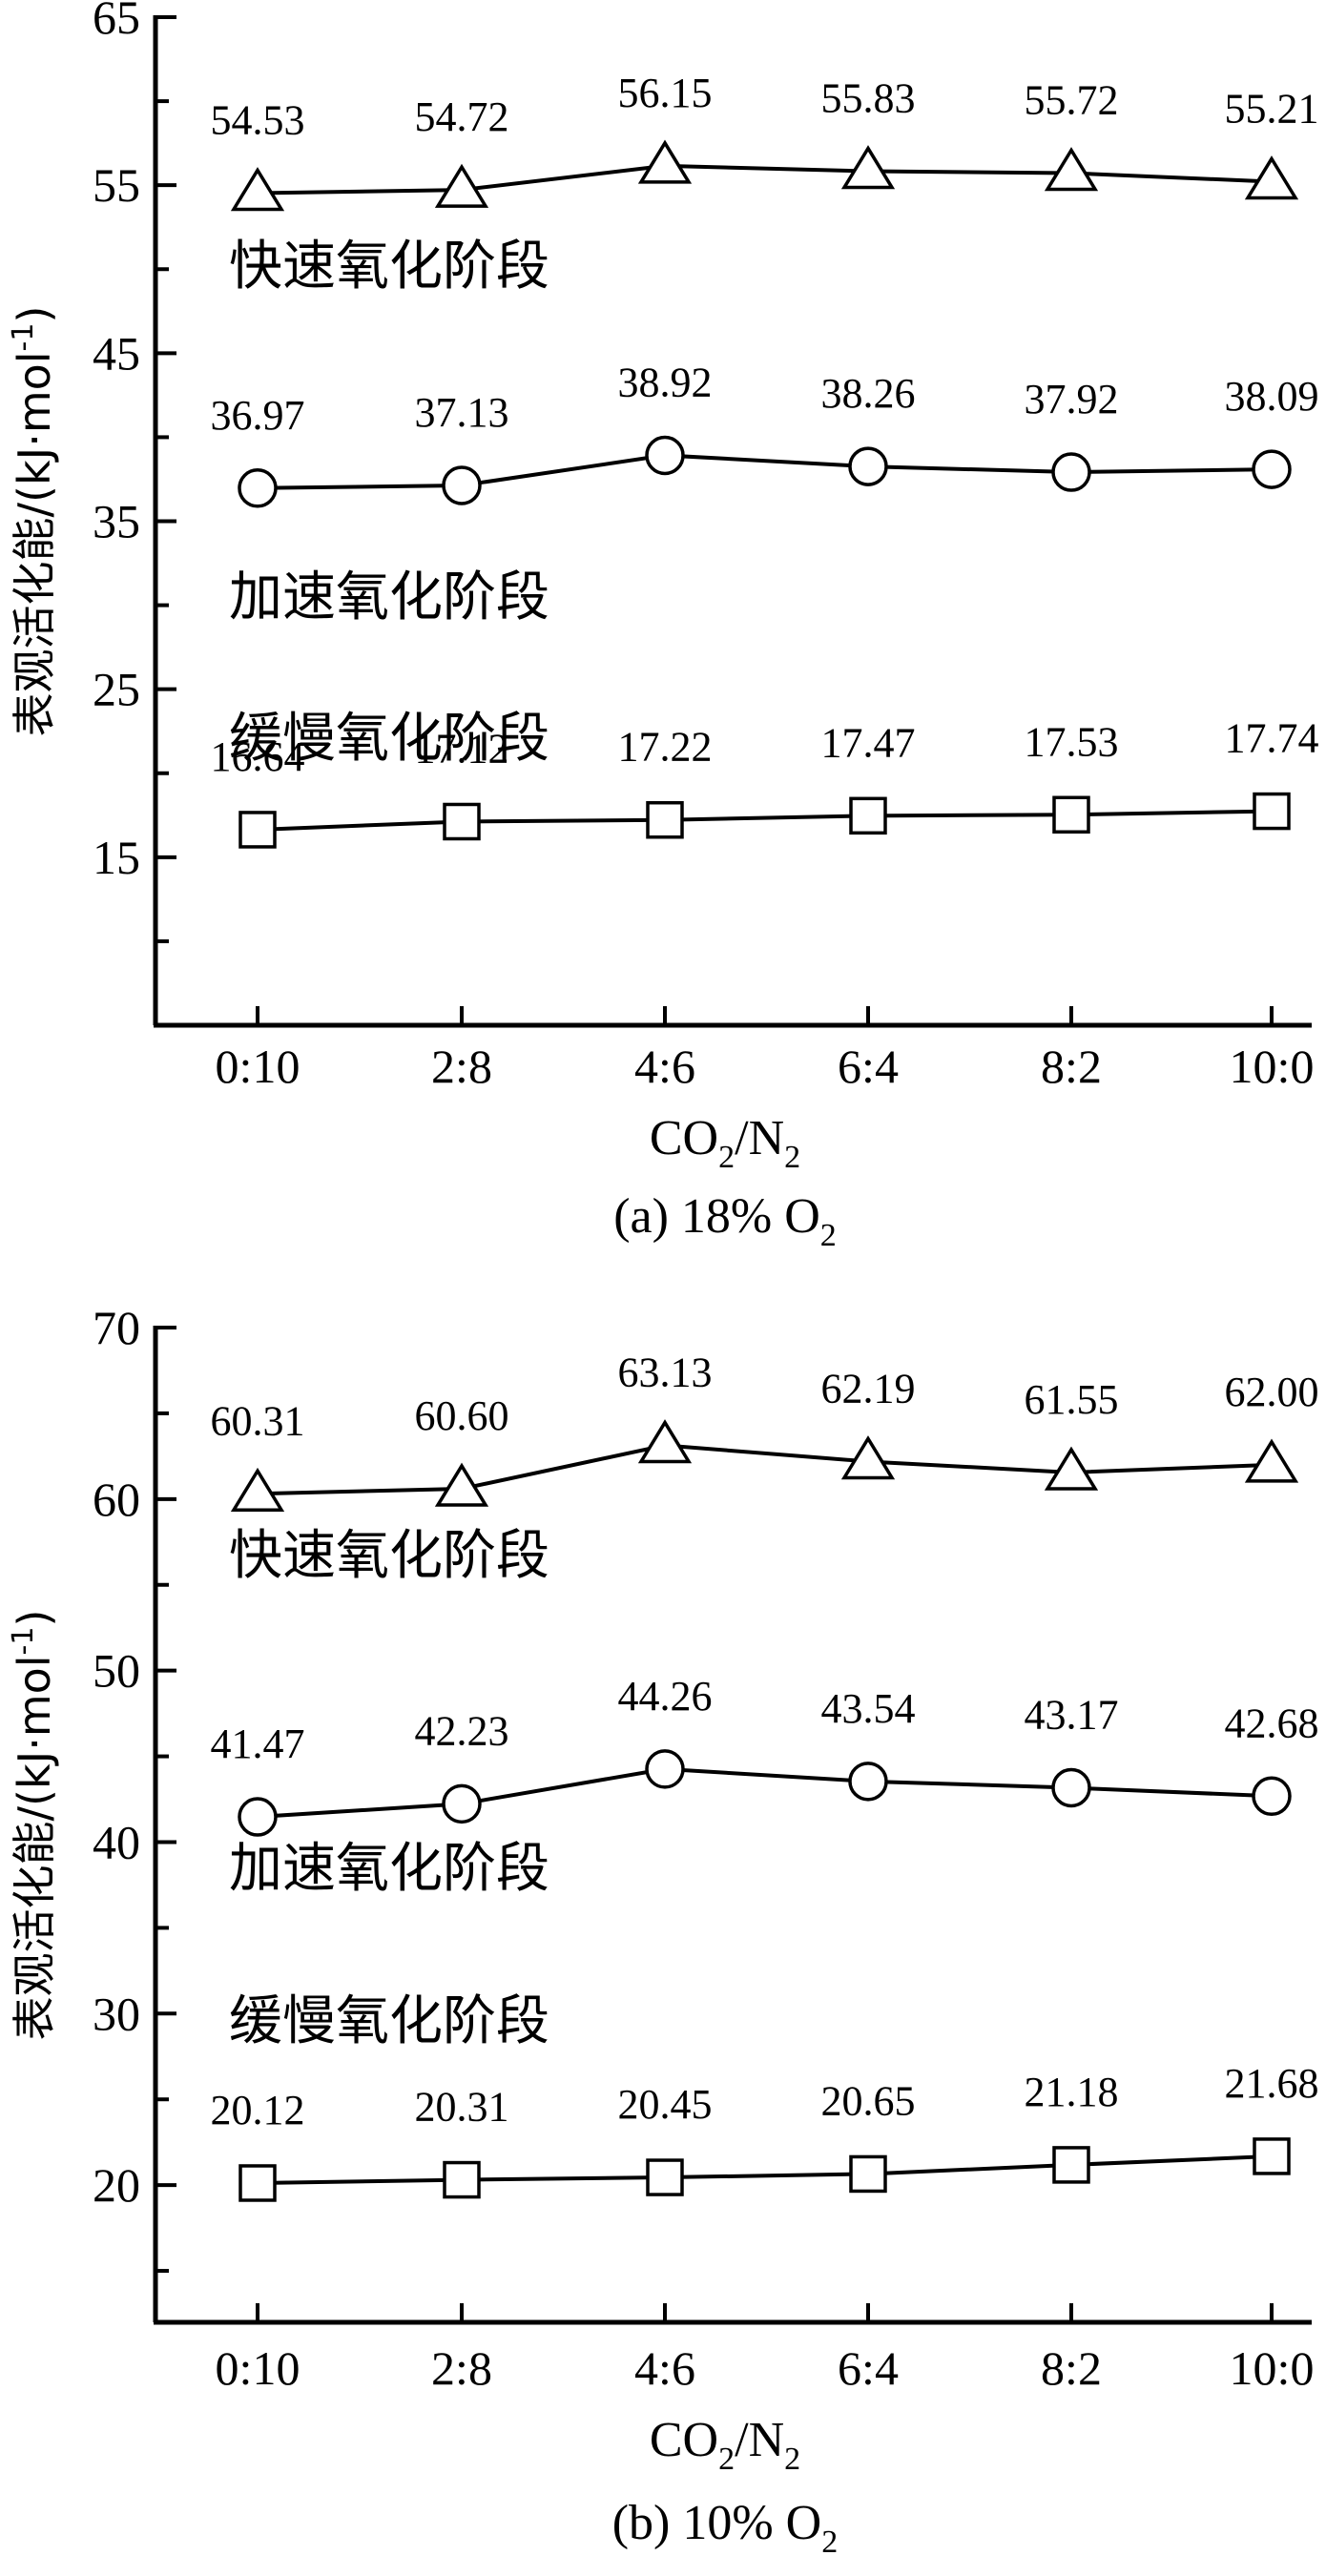  What do you see at coordinates (117, 857) in the screenshot?
I see `y-tick-label: 15` at bounding box center [117, 857].